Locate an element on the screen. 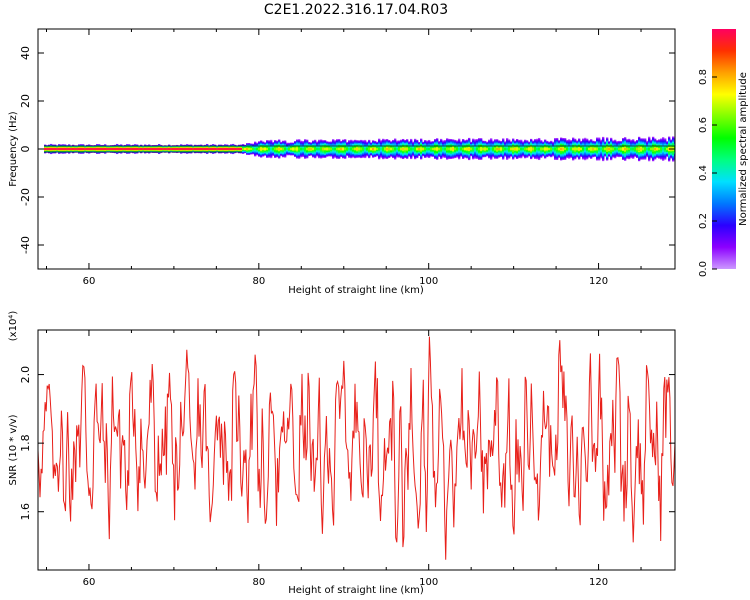 The width and height of the screenshot is (750, 600). spectrogram-x-tick-label: 100 is located at coordinates (428, 281).